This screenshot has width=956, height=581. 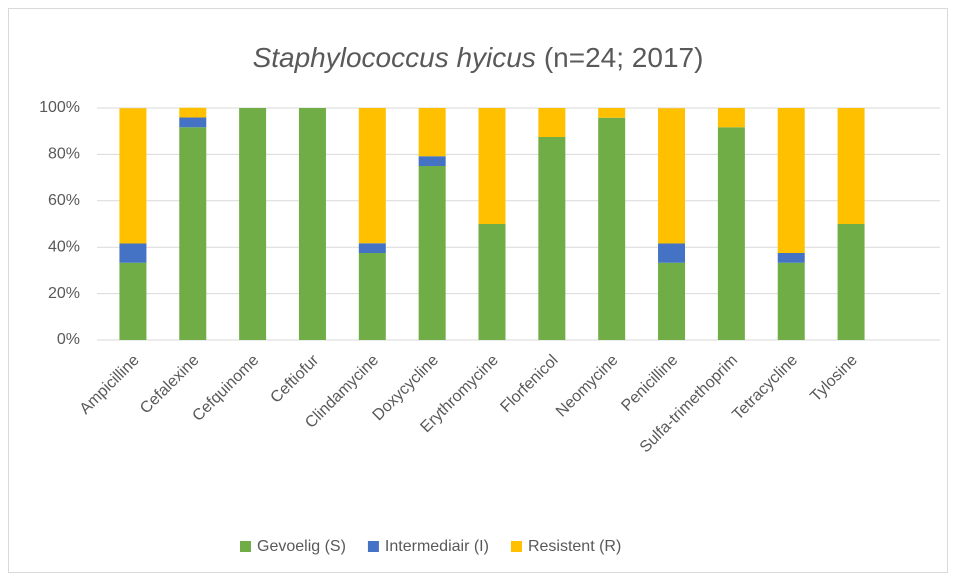 I want to click on title-italic: Staphylococcus hyicus, so click(x=394, y=57).